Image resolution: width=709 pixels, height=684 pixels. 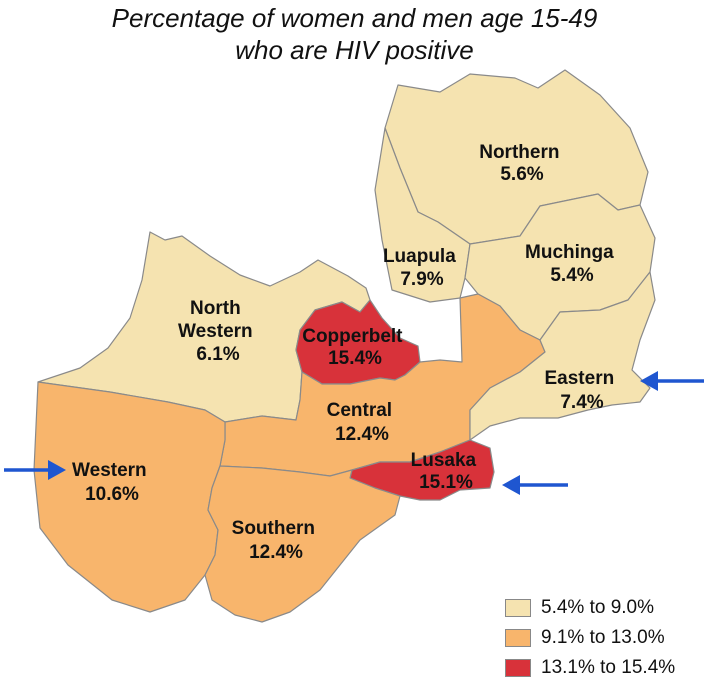 What do you see at coordinates (581, 402) in the screenshot?
I see `label-eastern-value: 7.4%` at bounding box center [581, 402].